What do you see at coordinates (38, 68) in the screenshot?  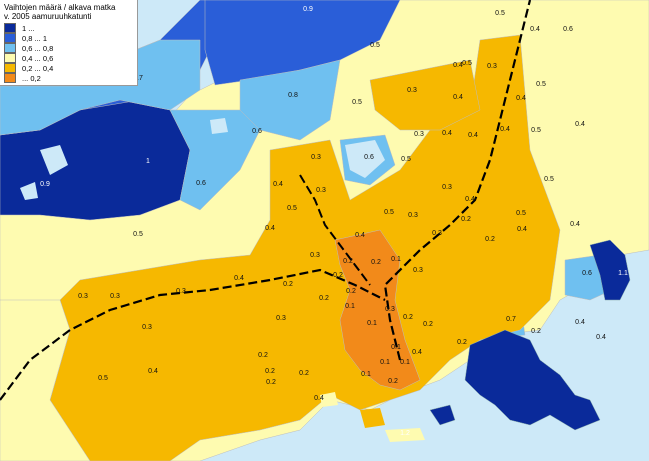 I see `legend-label: 0,2 ... 0,4` at bounding box center [38, 68].